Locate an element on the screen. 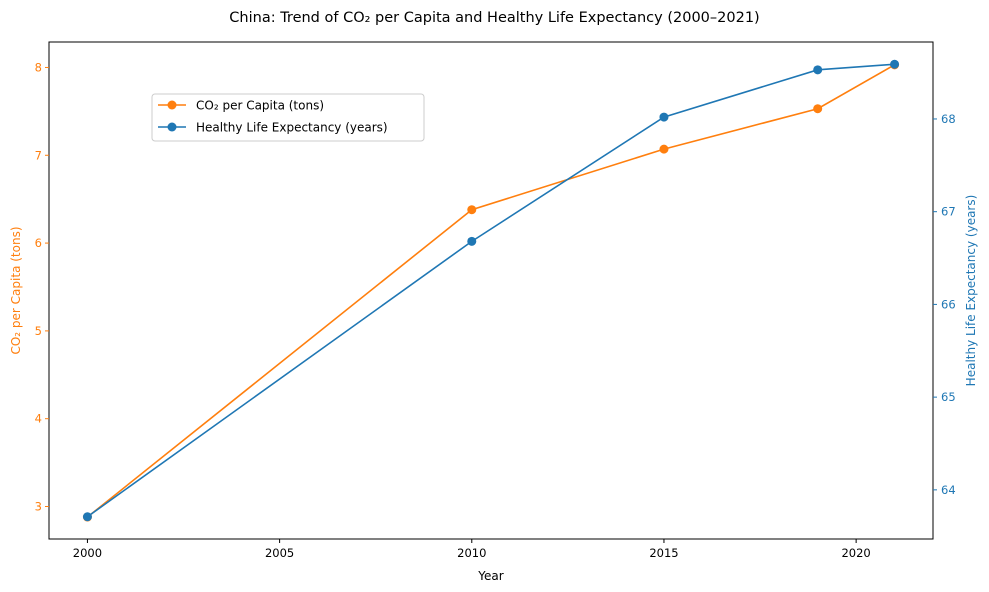  left-y-tick-label-2: 5 is located at coordinates (38, 331).